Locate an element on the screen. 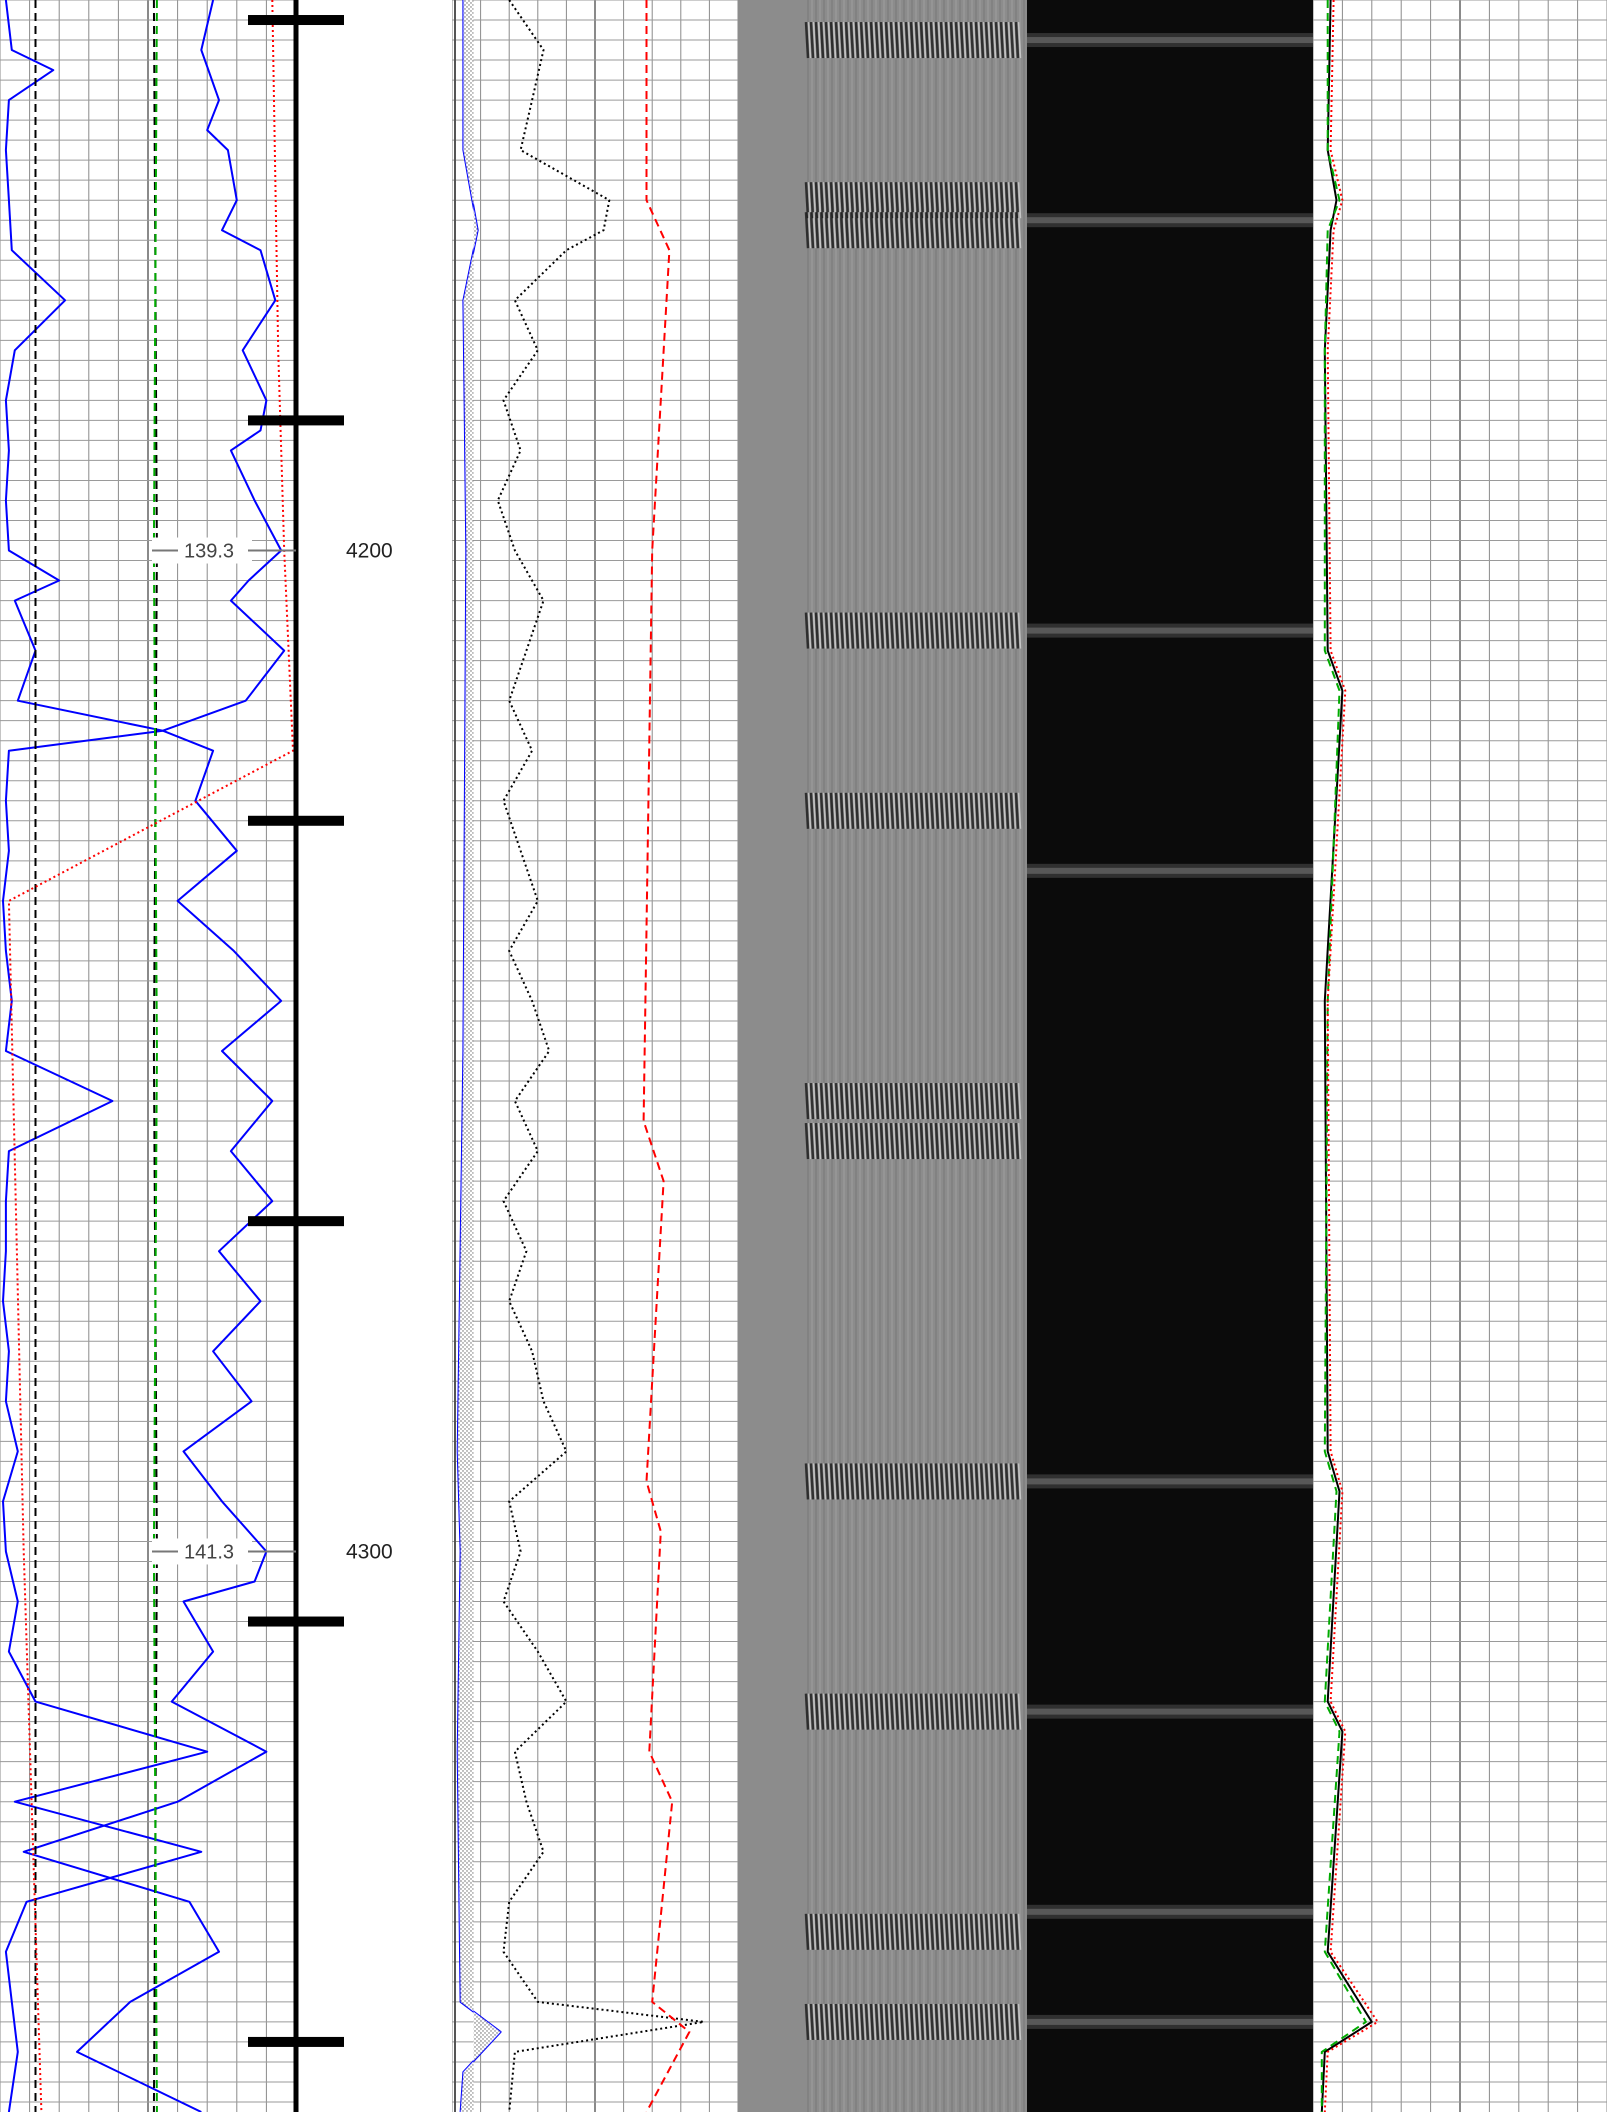 This screenshot has height=2117, width=1607. amplitude-bright-core is located at coordinates (1170, 1481).